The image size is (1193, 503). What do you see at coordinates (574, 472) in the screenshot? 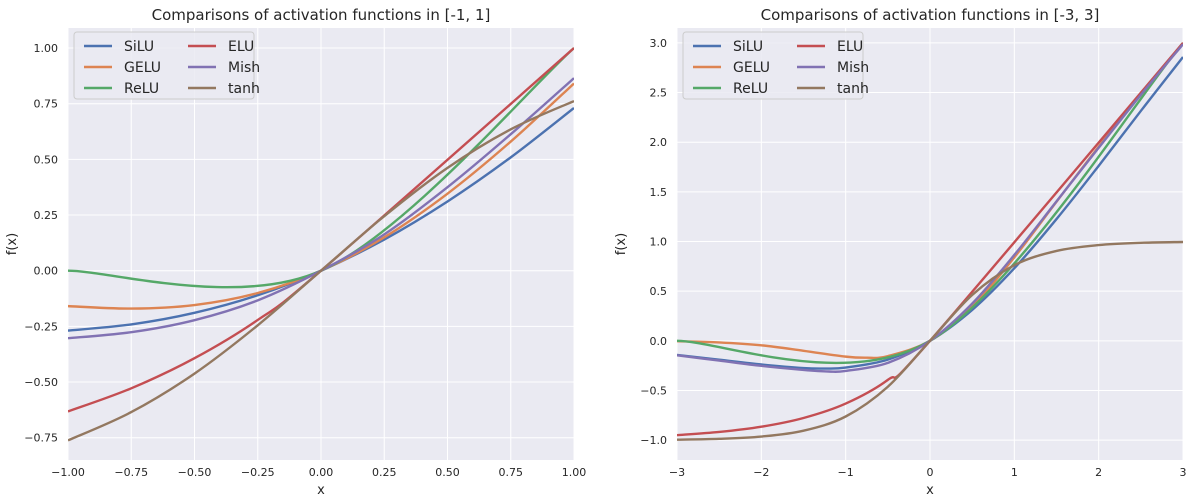
I see `x-tick-label: 1.00` at bounding box center [574, 472].